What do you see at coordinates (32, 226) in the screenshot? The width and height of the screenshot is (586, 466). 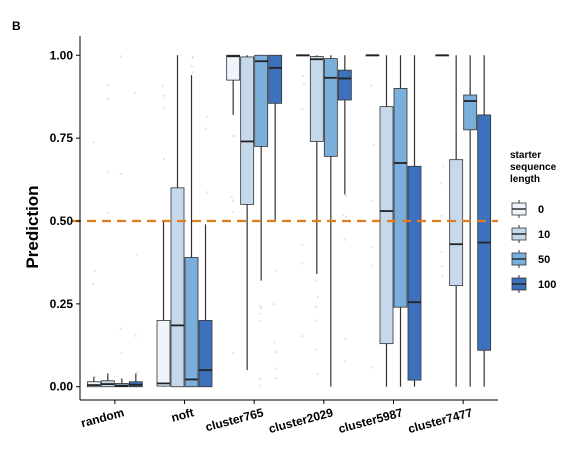 I see `y-axis-title: Prediction` at bounding box center [32, 226].